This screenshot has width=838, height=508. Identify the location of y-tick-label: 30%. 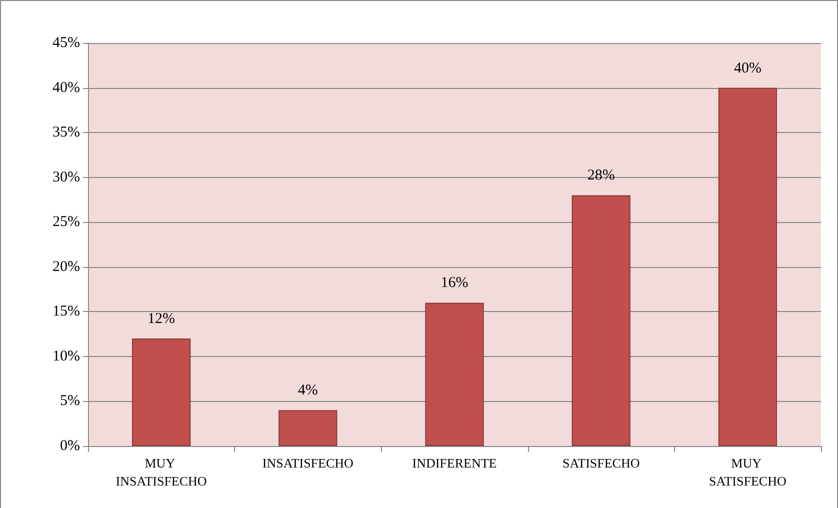
(66, 177).